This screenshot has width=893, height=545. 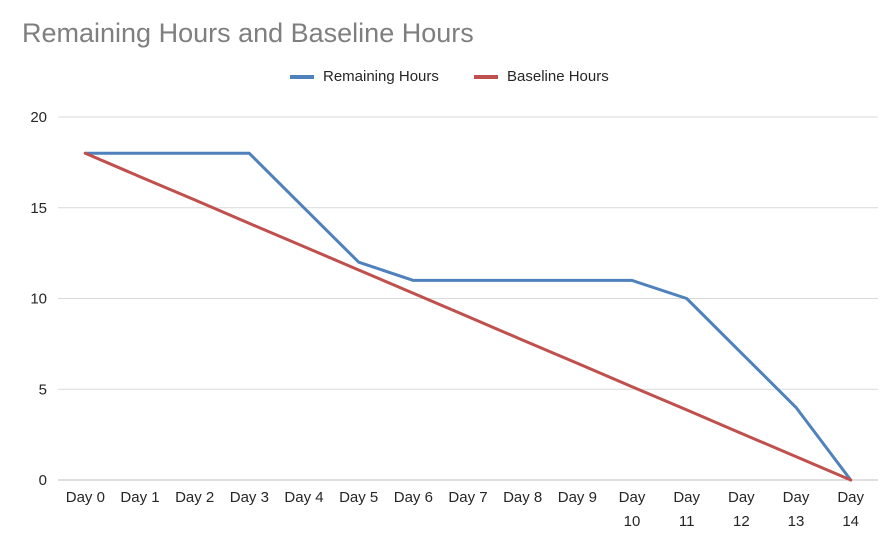 I want to click on y-tick-label: 15, so click(x=38, y=208).